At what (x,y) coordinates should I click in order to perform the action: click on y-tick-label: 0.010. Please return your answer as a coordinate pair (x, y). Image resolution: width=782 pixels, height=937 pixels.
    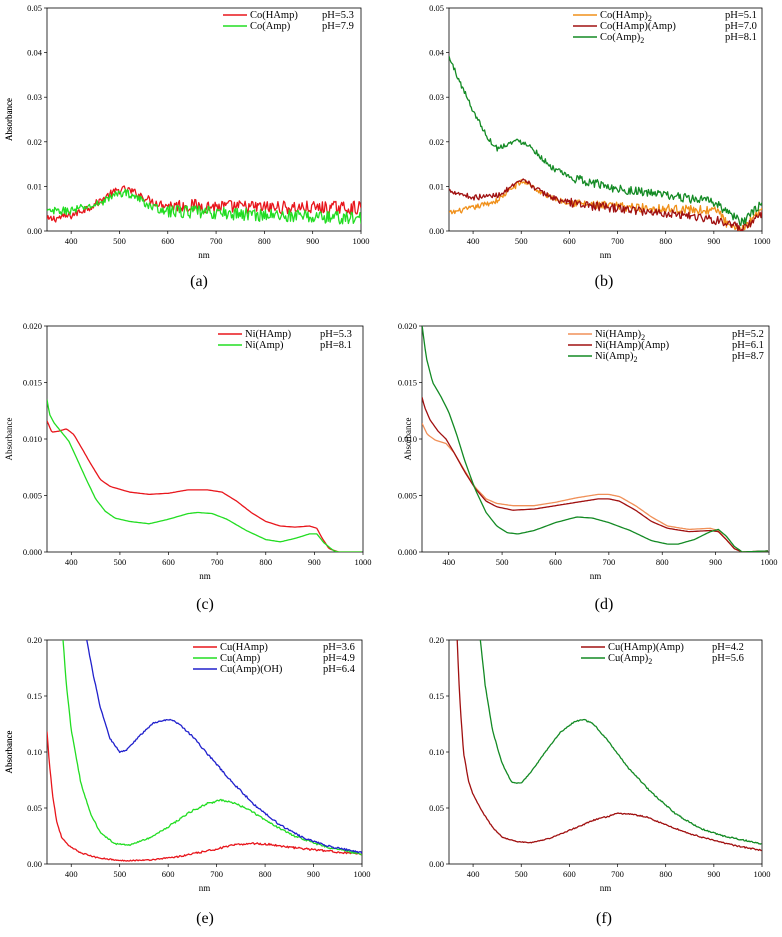
    Looking at the image, I should click on (407, 439).